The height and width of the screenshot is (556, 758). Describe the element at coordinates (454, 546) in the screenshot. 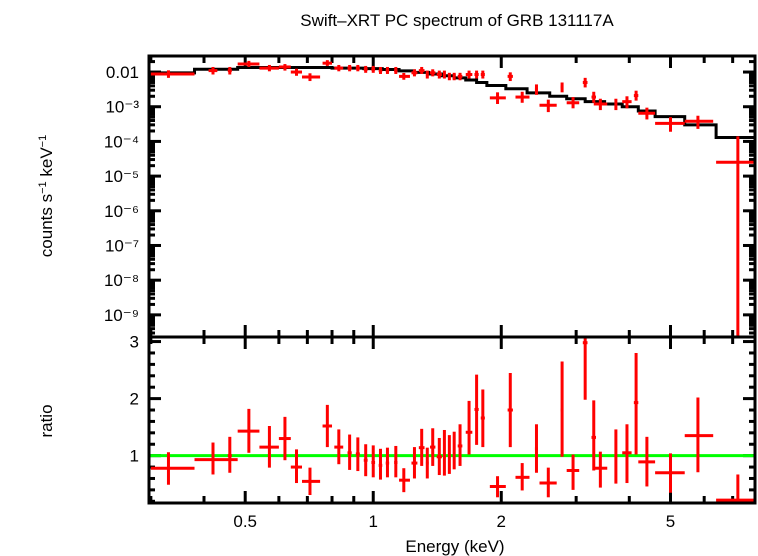

I see `x-axis-label: Energy (keV)` at that location.